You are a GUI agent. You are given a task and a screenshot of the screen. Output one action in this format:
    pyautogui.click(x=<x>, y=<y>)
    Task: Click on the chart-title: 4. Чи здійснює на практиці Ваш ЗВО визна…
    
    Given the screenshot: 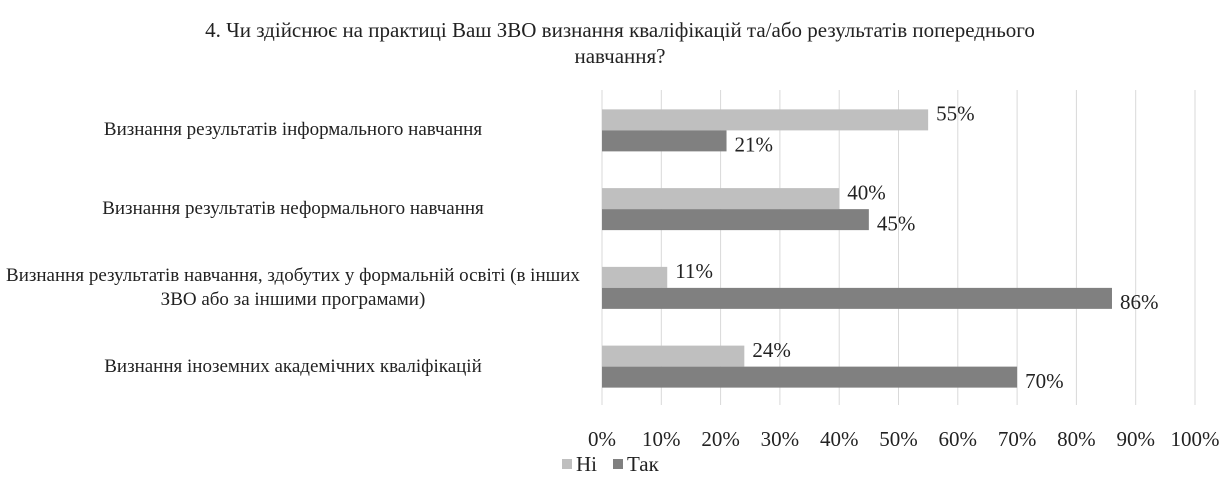 What is the action you would take?
    pyautogui.click(x=620, y=43)
    